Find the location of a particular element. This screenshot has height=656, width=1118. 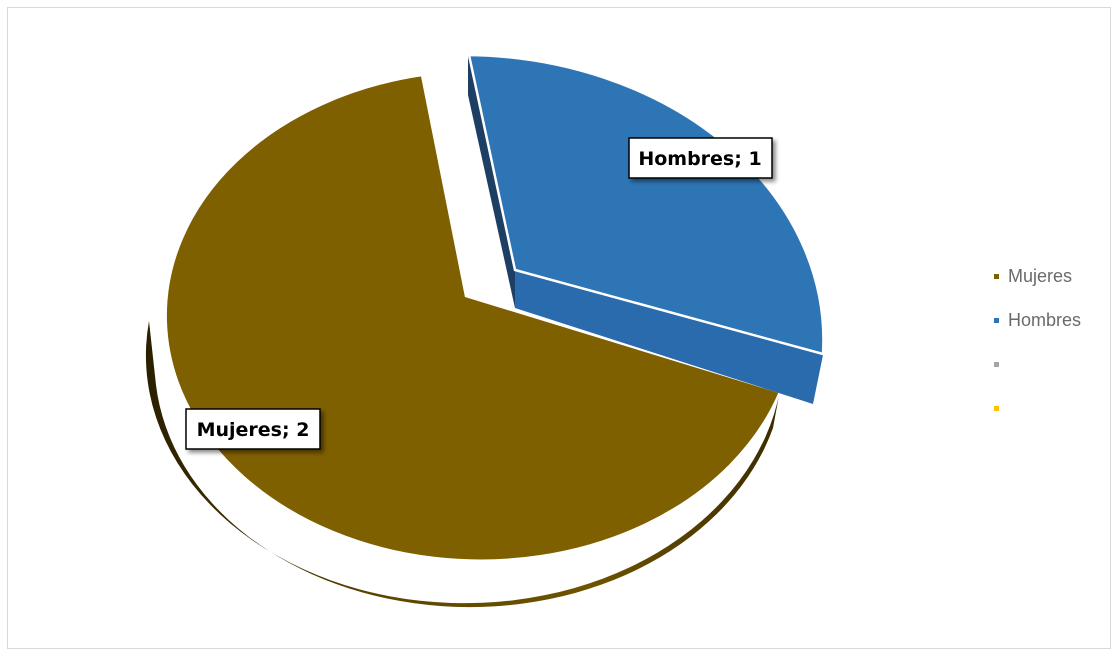

legend: Mujeres Hombres is located at coordinates (1053, 342).